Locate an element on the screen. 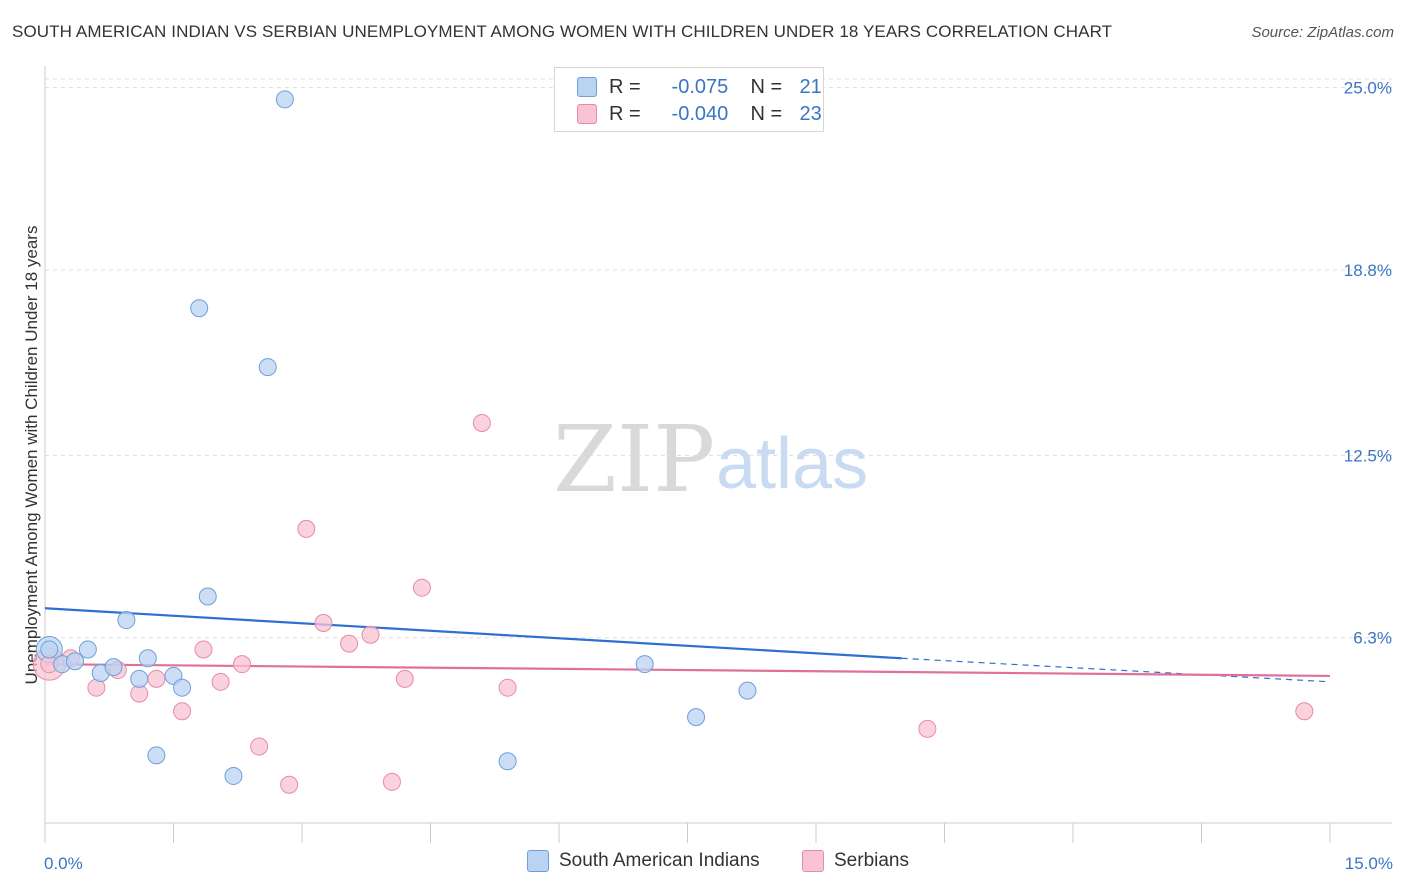  trend-lines is located at coordinates (687, 645).